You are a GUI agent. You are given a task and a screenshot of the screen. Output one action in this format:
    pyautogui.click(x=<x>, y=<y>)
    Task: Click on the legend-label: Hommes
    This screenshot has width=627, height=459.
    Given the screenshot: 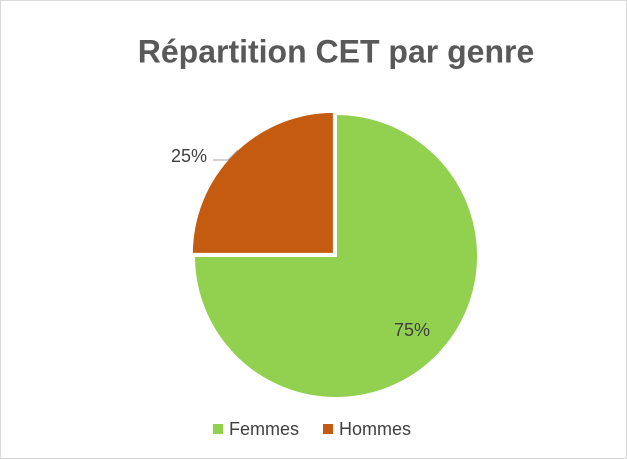 What is the action you would take?
    pyautogui.click(x=375, y=429)
    